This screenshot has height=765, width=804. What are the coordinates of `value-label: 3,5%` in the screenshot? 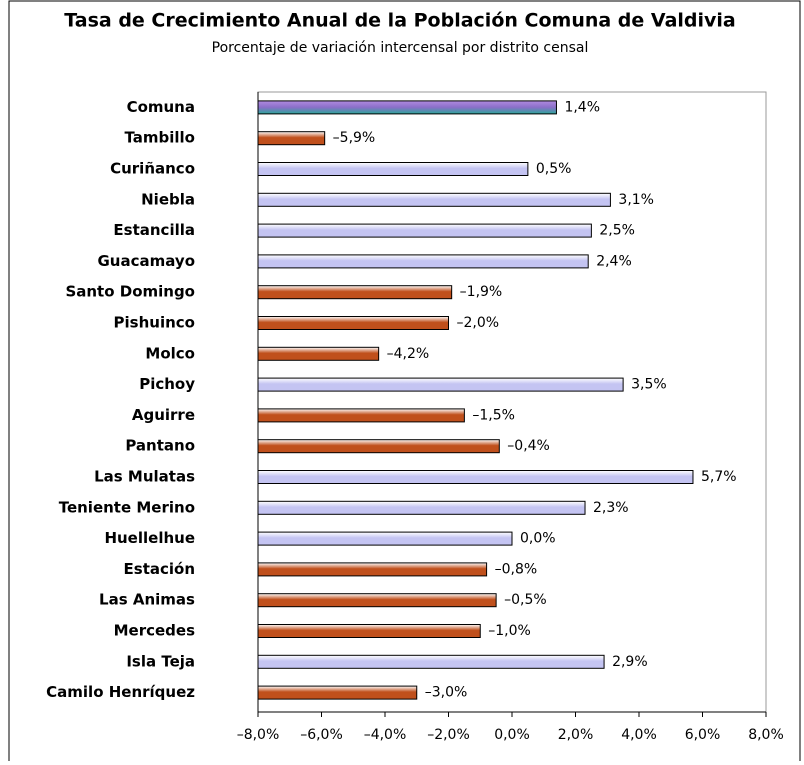 It's located at (649, 385).